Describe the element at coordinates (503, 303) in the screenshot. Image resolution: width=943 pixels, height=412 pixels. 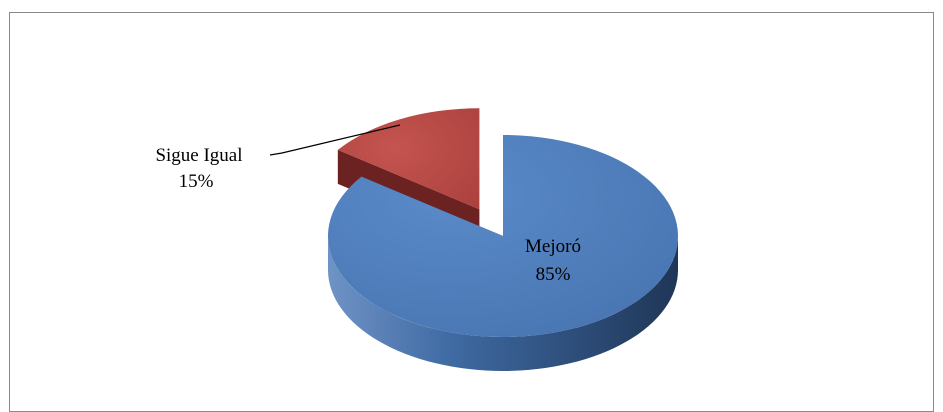
I see `pie-slice-mejoro-side-b` at that location.